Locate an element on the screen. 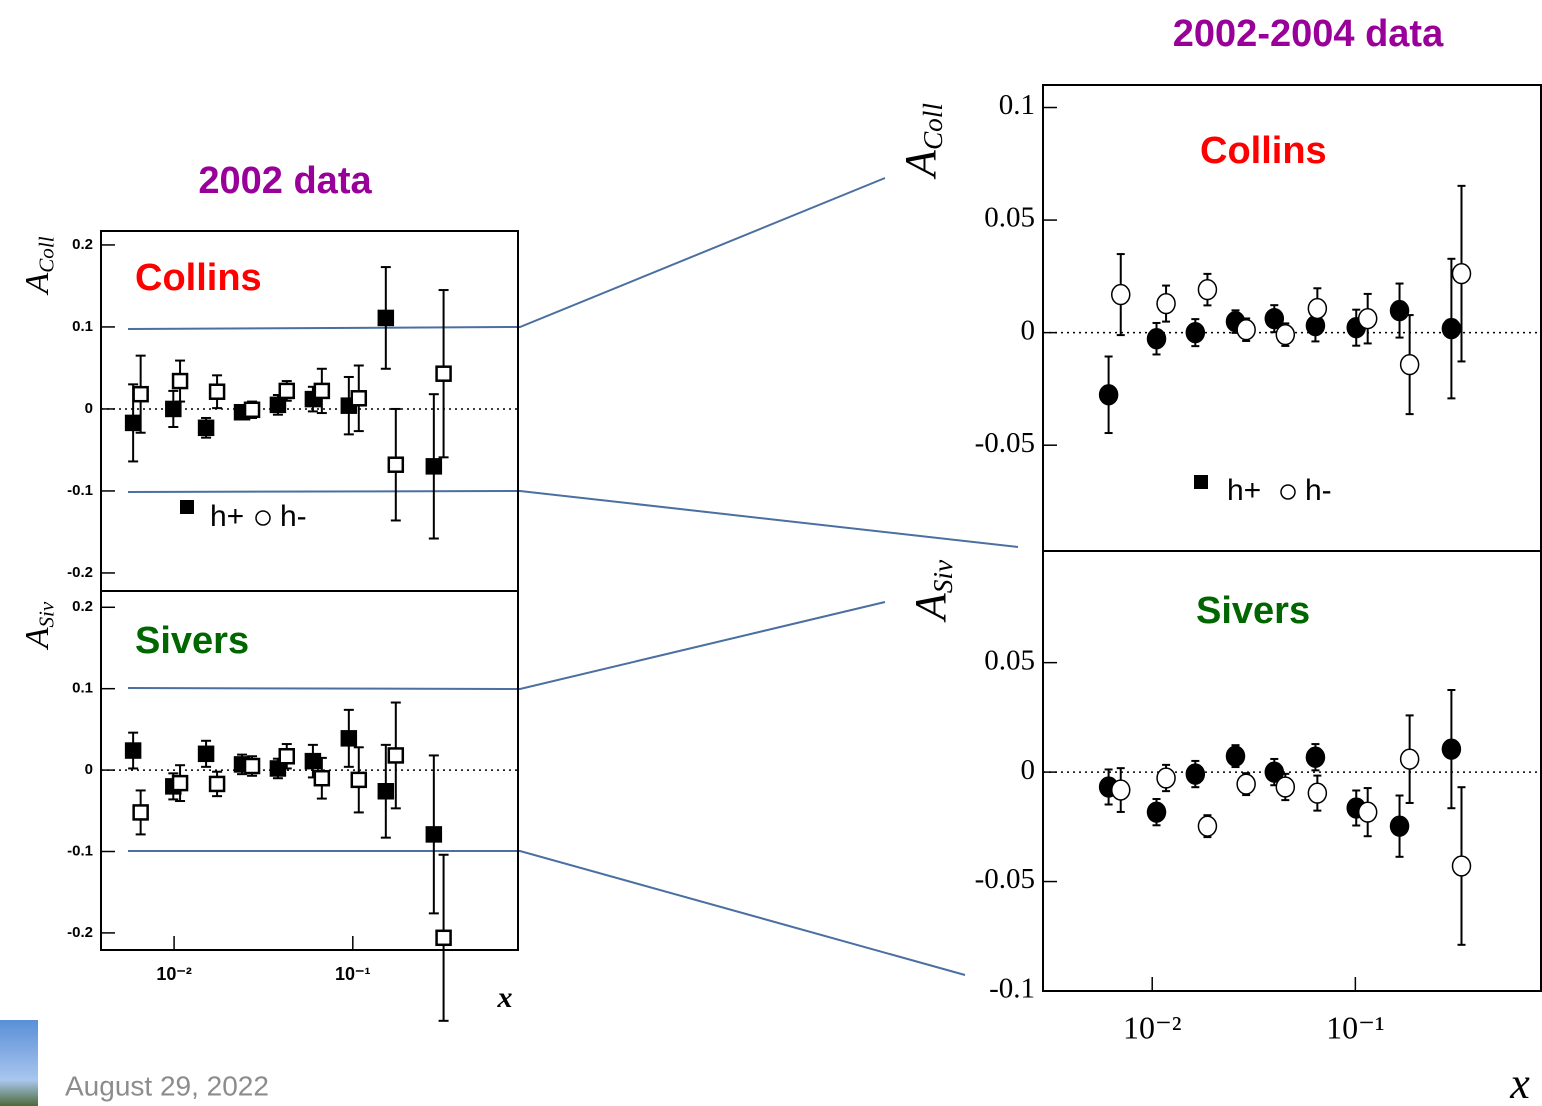 This screenshot has width=1542, height=1106. thumbnail is located at coordinates (19, 1063).